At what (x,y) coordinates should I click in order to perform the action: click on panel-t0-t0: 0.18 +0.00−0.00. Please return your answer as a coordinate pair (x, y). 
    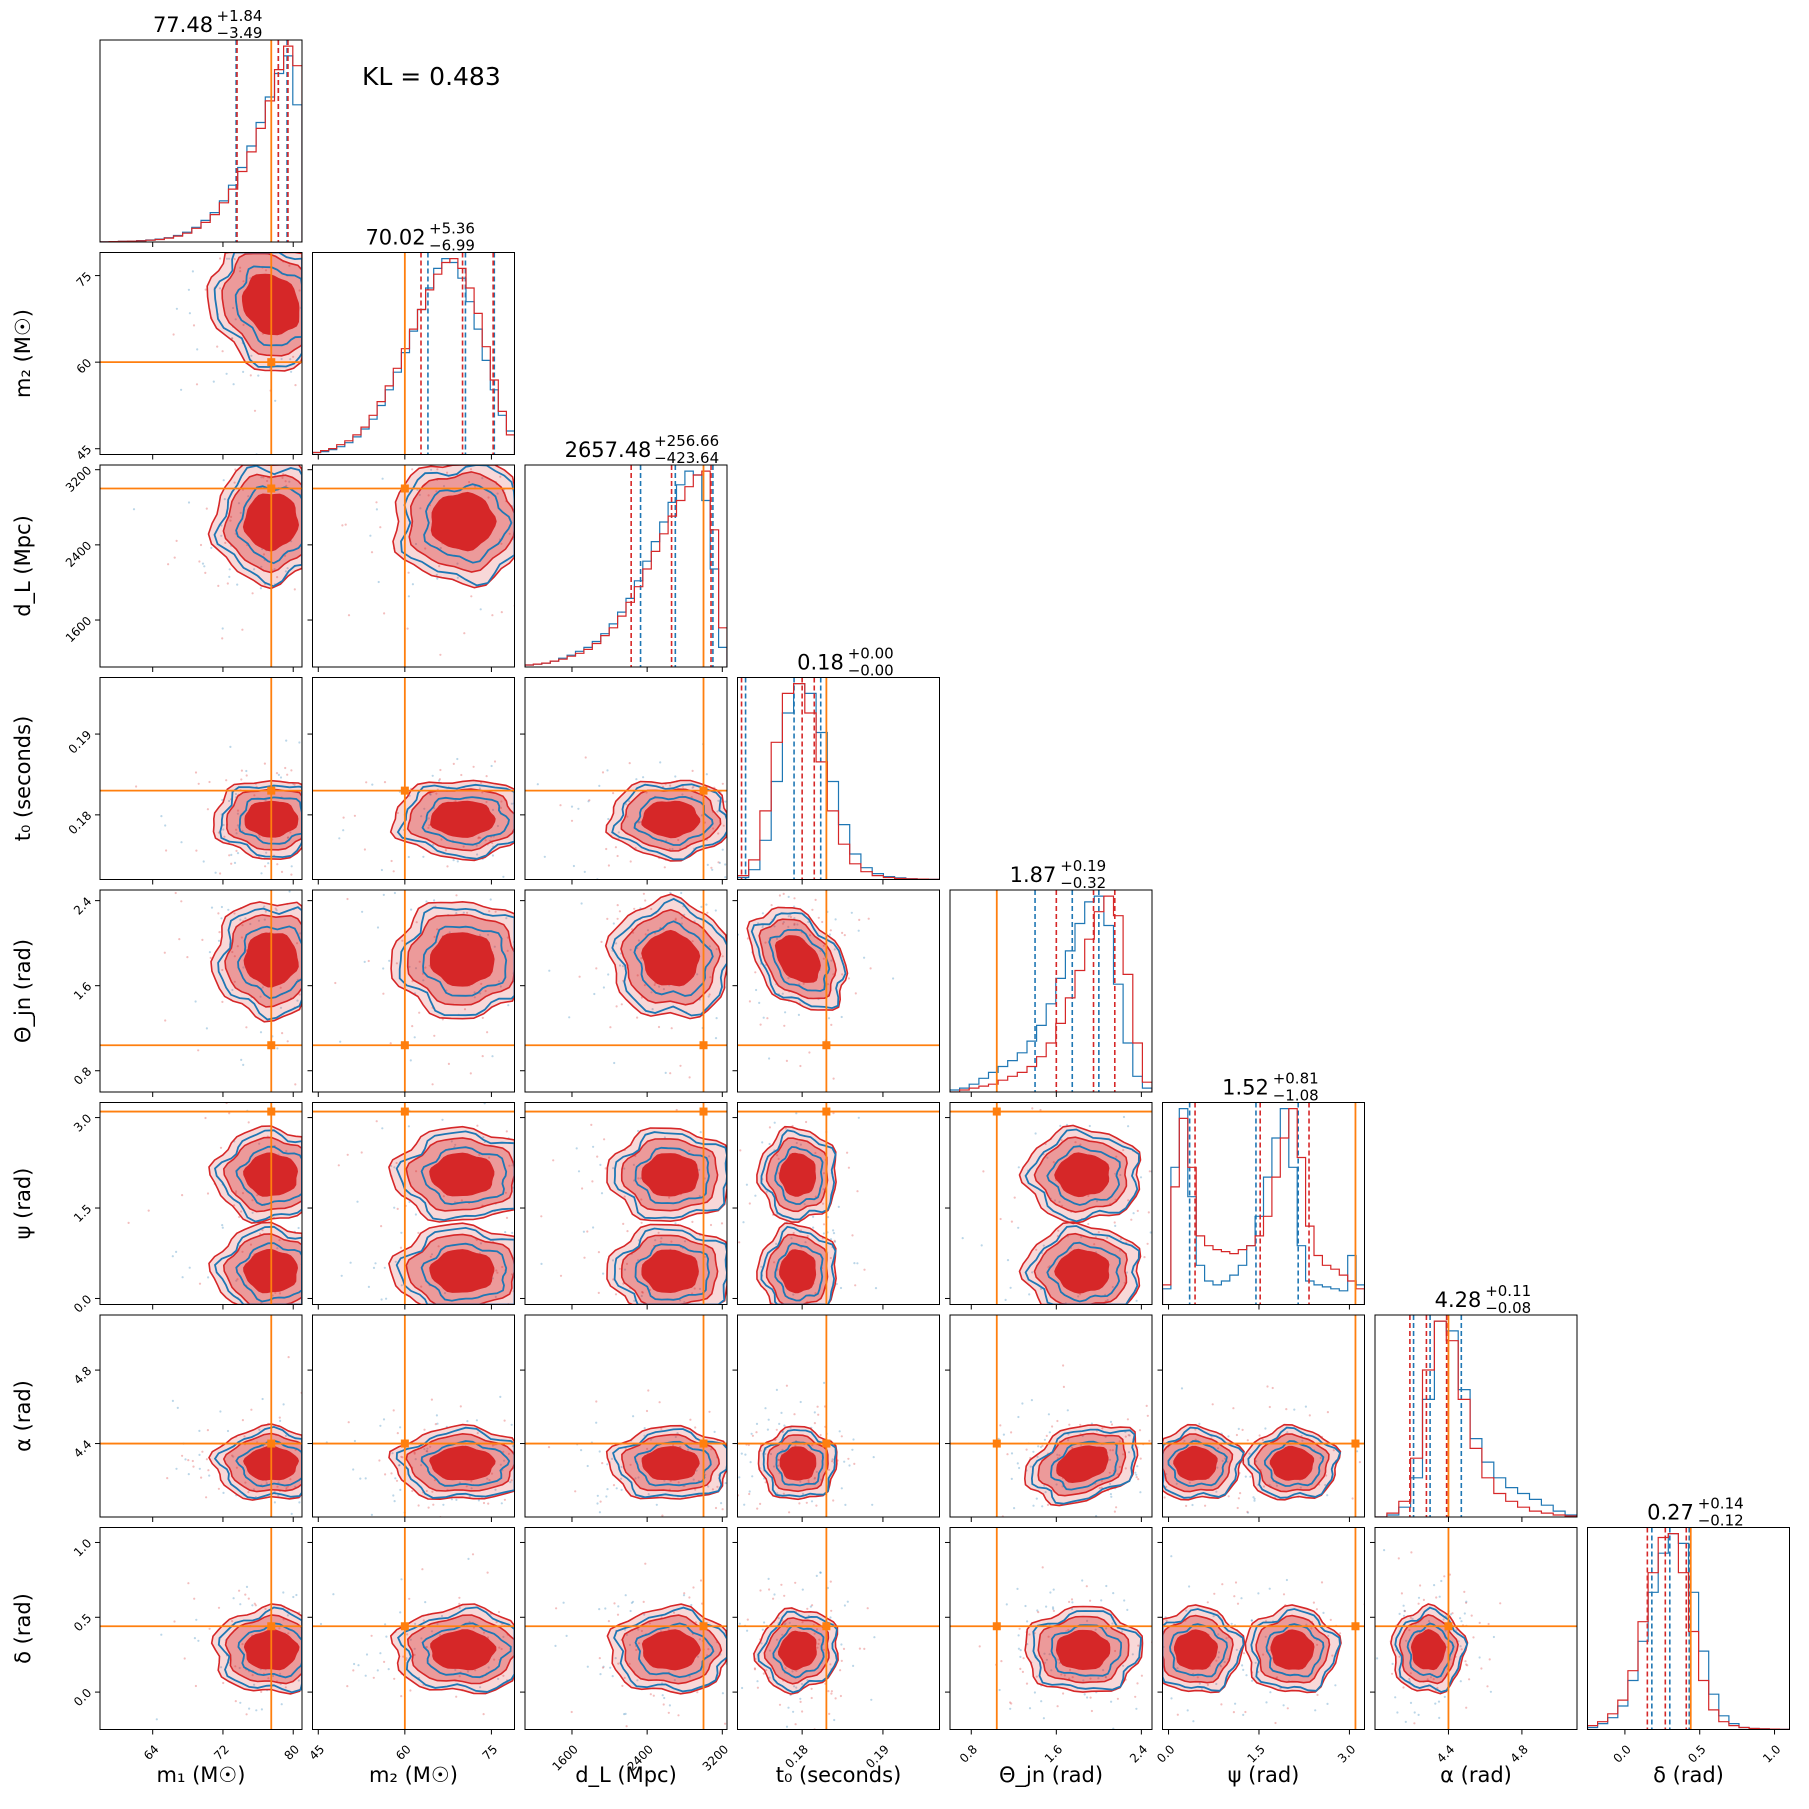
    Looking at the image, I should click on (838, 765).